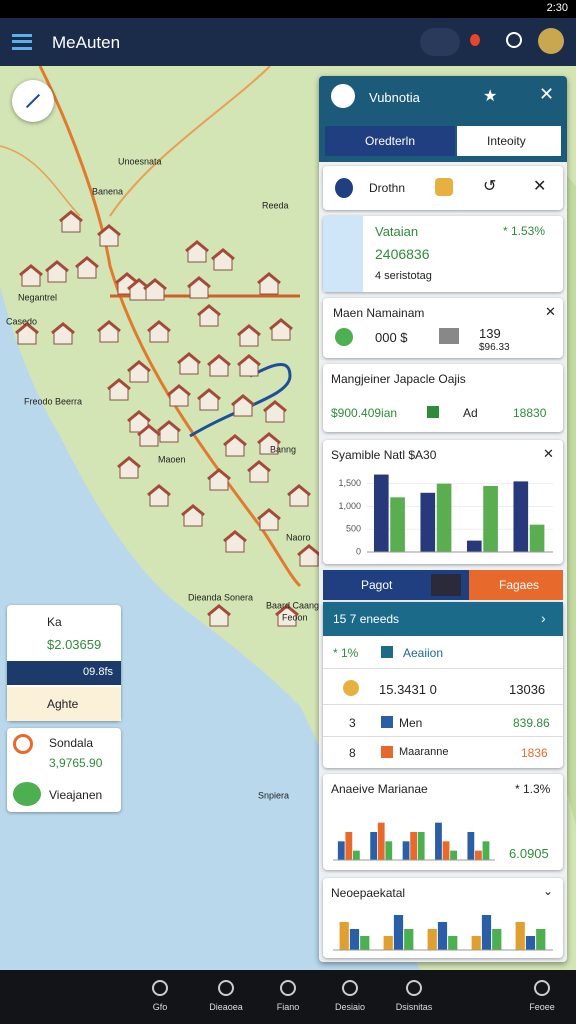  Describe the element at coordinates (543, 618) in the screenshot. I see `next-button: ›` at that location.